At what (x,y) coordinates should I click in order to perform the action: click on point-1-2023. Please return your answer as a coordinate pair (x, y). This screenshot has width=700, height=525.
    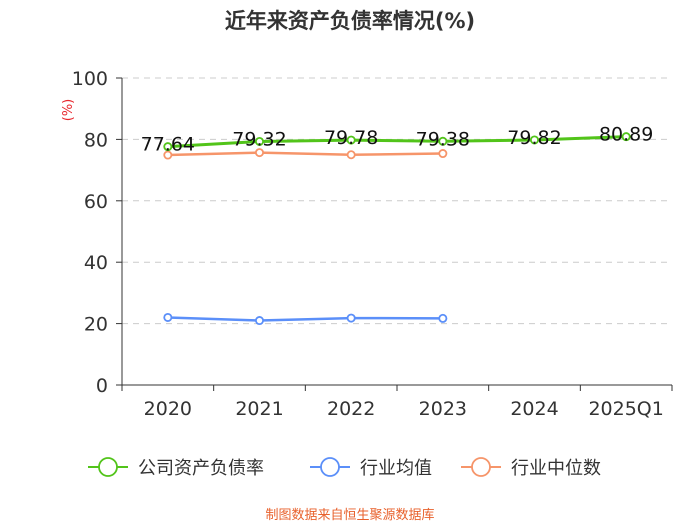
    Looking at the image, I should click on (443, 318).